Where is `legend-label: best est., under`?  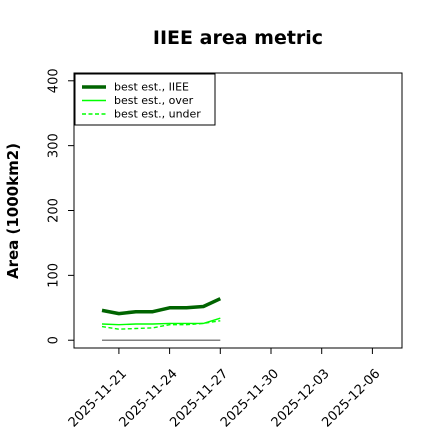
legend-label: best est., under is located at coordinates (157, 114).